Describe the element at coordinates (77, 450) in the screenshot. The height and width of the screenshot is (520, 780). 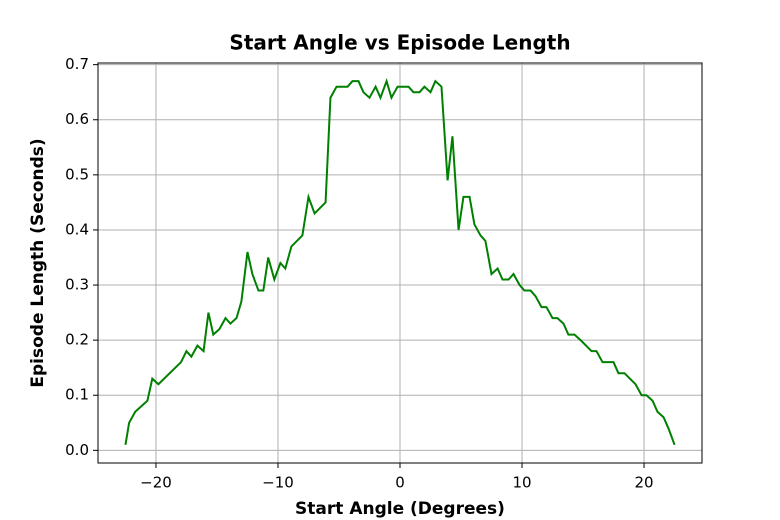
I see `y-tick-label: 0.0` at that location.